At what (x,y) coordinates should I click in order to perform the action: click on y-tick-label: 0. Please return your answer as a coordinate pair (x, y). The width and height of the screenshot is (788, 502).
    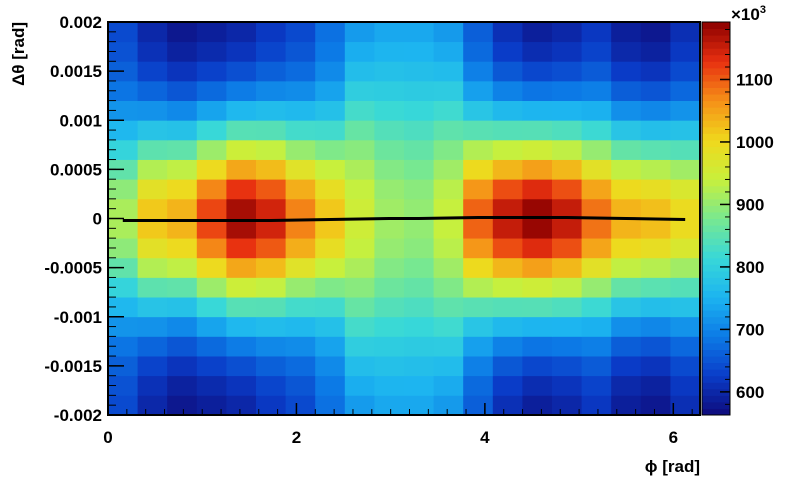
    Looking at the image, I should click on (97, 219).